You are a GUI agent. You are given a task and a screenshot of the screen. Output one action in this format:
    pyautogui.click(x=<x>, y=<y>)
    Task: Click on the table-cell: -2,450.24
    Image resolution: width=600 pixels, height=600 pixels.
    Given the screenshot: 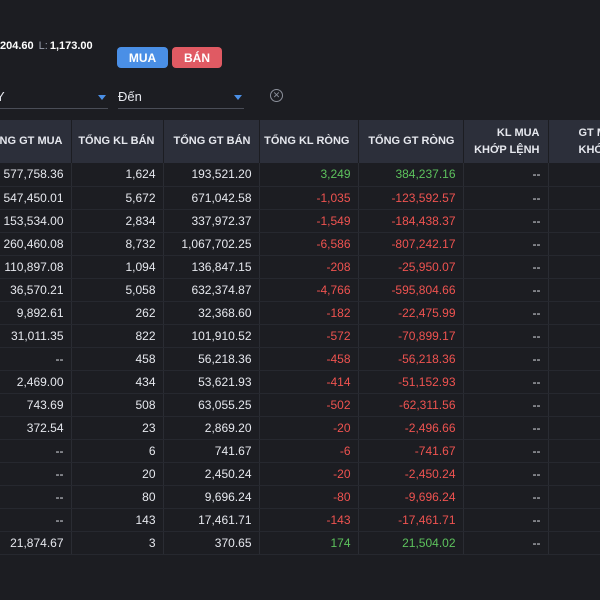 What is the action you would take?
    pyautogui.click(x=411, y=474)
    